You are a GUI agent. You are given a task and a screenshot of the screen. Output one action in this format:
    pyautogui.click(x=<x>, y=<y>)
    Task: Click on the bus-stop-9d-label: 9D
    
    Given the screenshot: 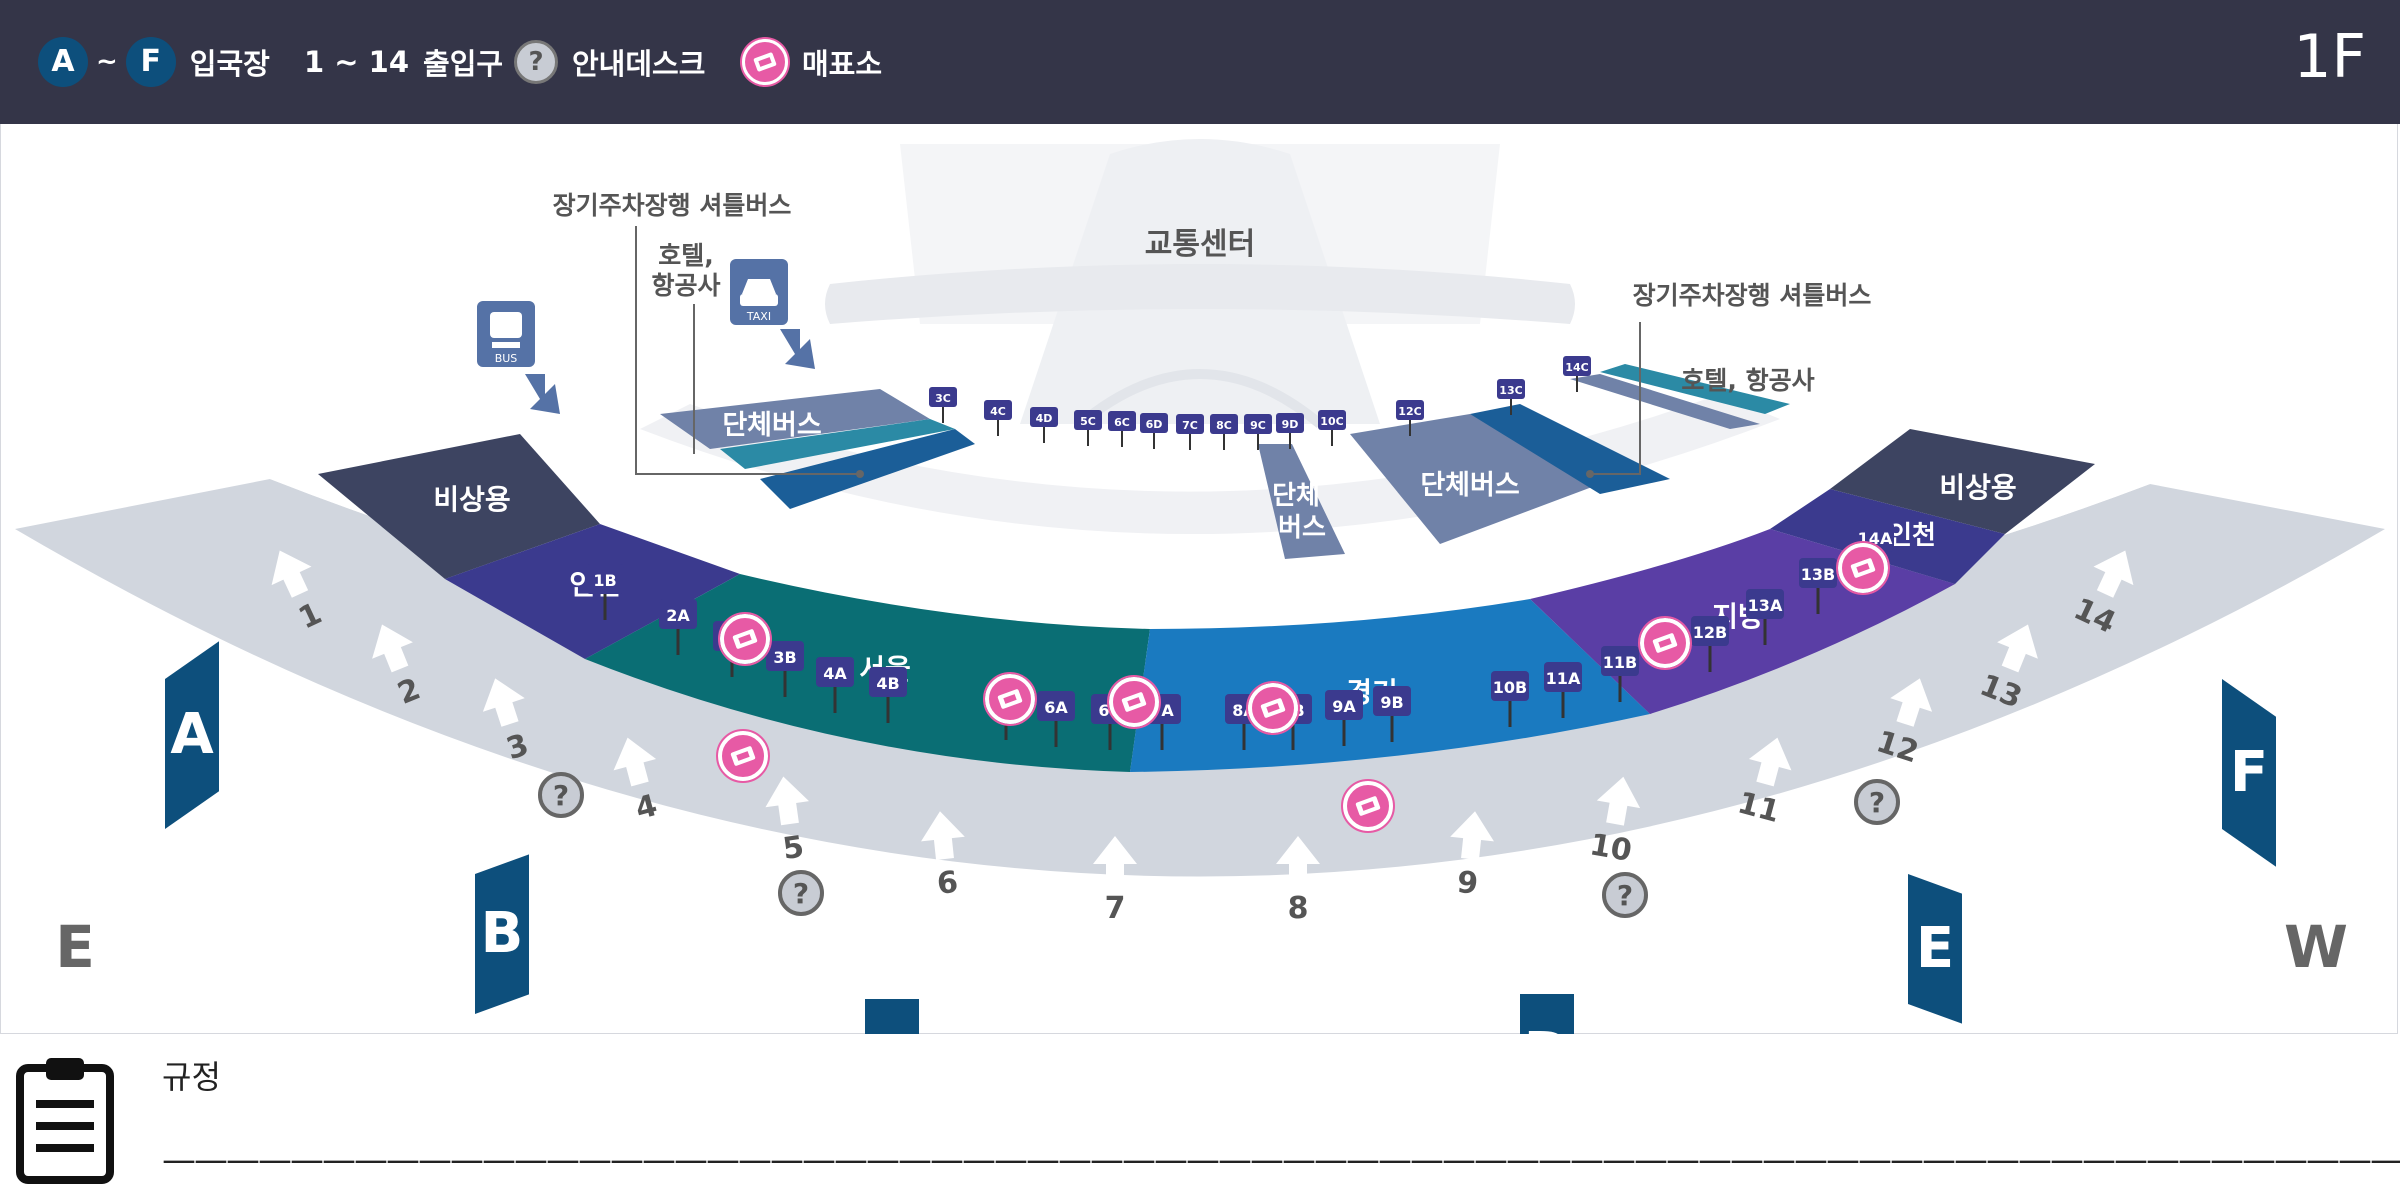 What is the action you would take?
    pyautogui.click(x=1290, y=424)
    